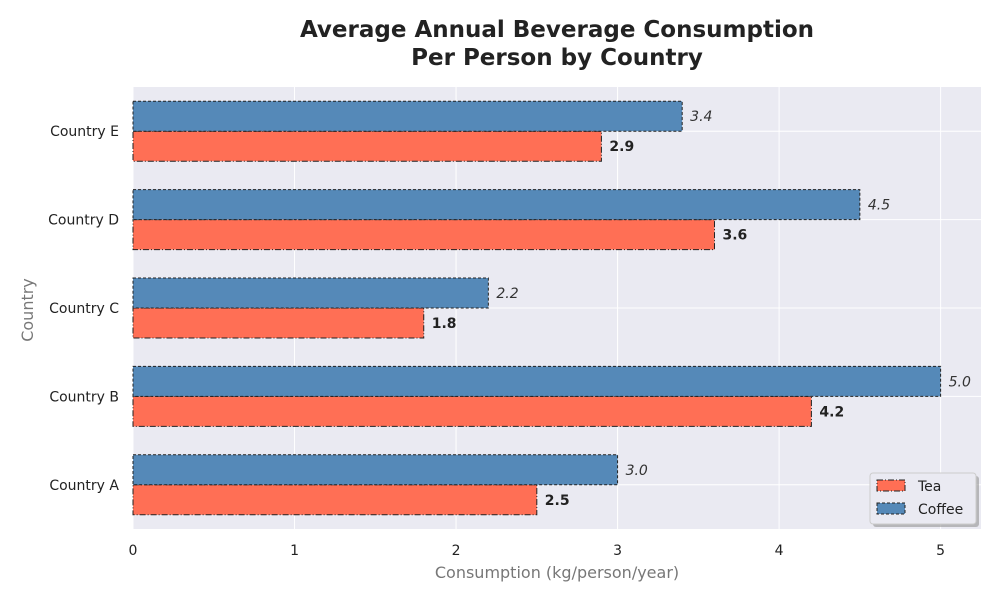  I want to click on value-label-tea: 3.6, so click(734, 236).